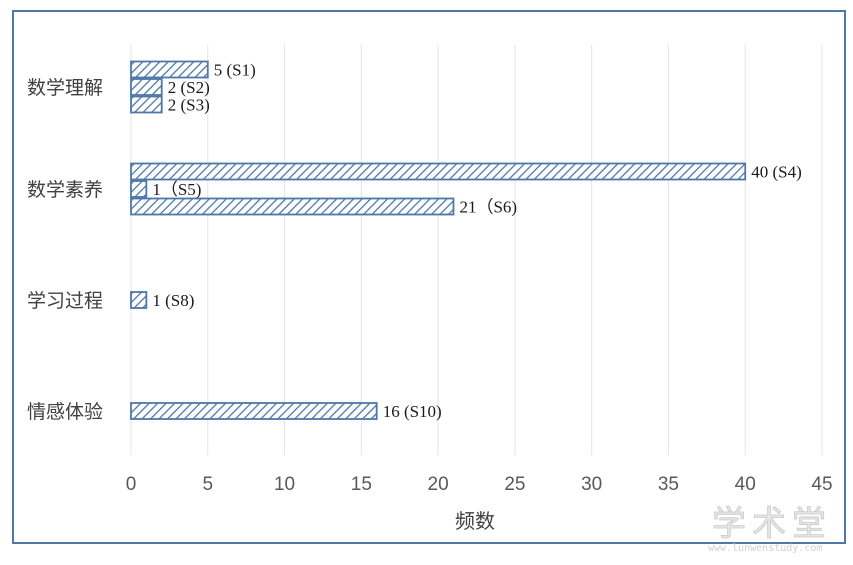 The height and width of the screenshot is (565, 853). What do you see at coordinates (488, 207) in the screenshot?
I see `data-label-1-2: 21（S6)` at bounding box center [488, 207].